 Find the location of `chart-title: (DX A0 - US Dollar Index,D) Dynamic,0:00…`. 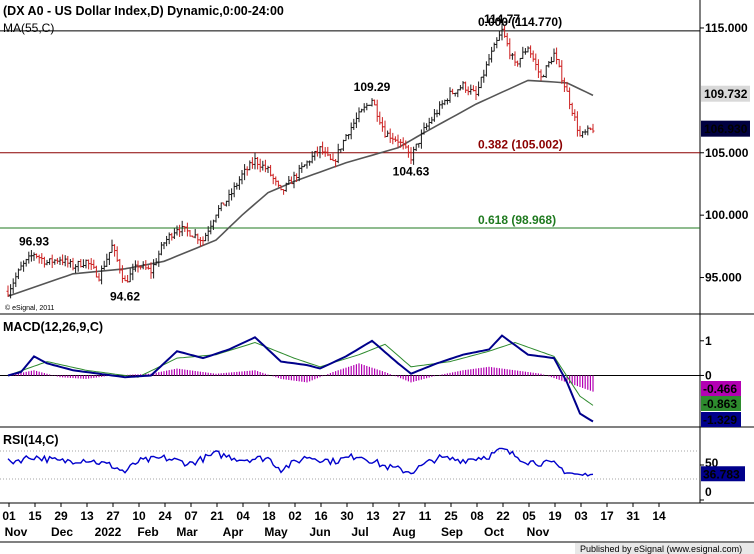

chart-title: (DX A0 - US Dollar Index,D) Dynamic,0:00… is located at coordinates (143, 11).